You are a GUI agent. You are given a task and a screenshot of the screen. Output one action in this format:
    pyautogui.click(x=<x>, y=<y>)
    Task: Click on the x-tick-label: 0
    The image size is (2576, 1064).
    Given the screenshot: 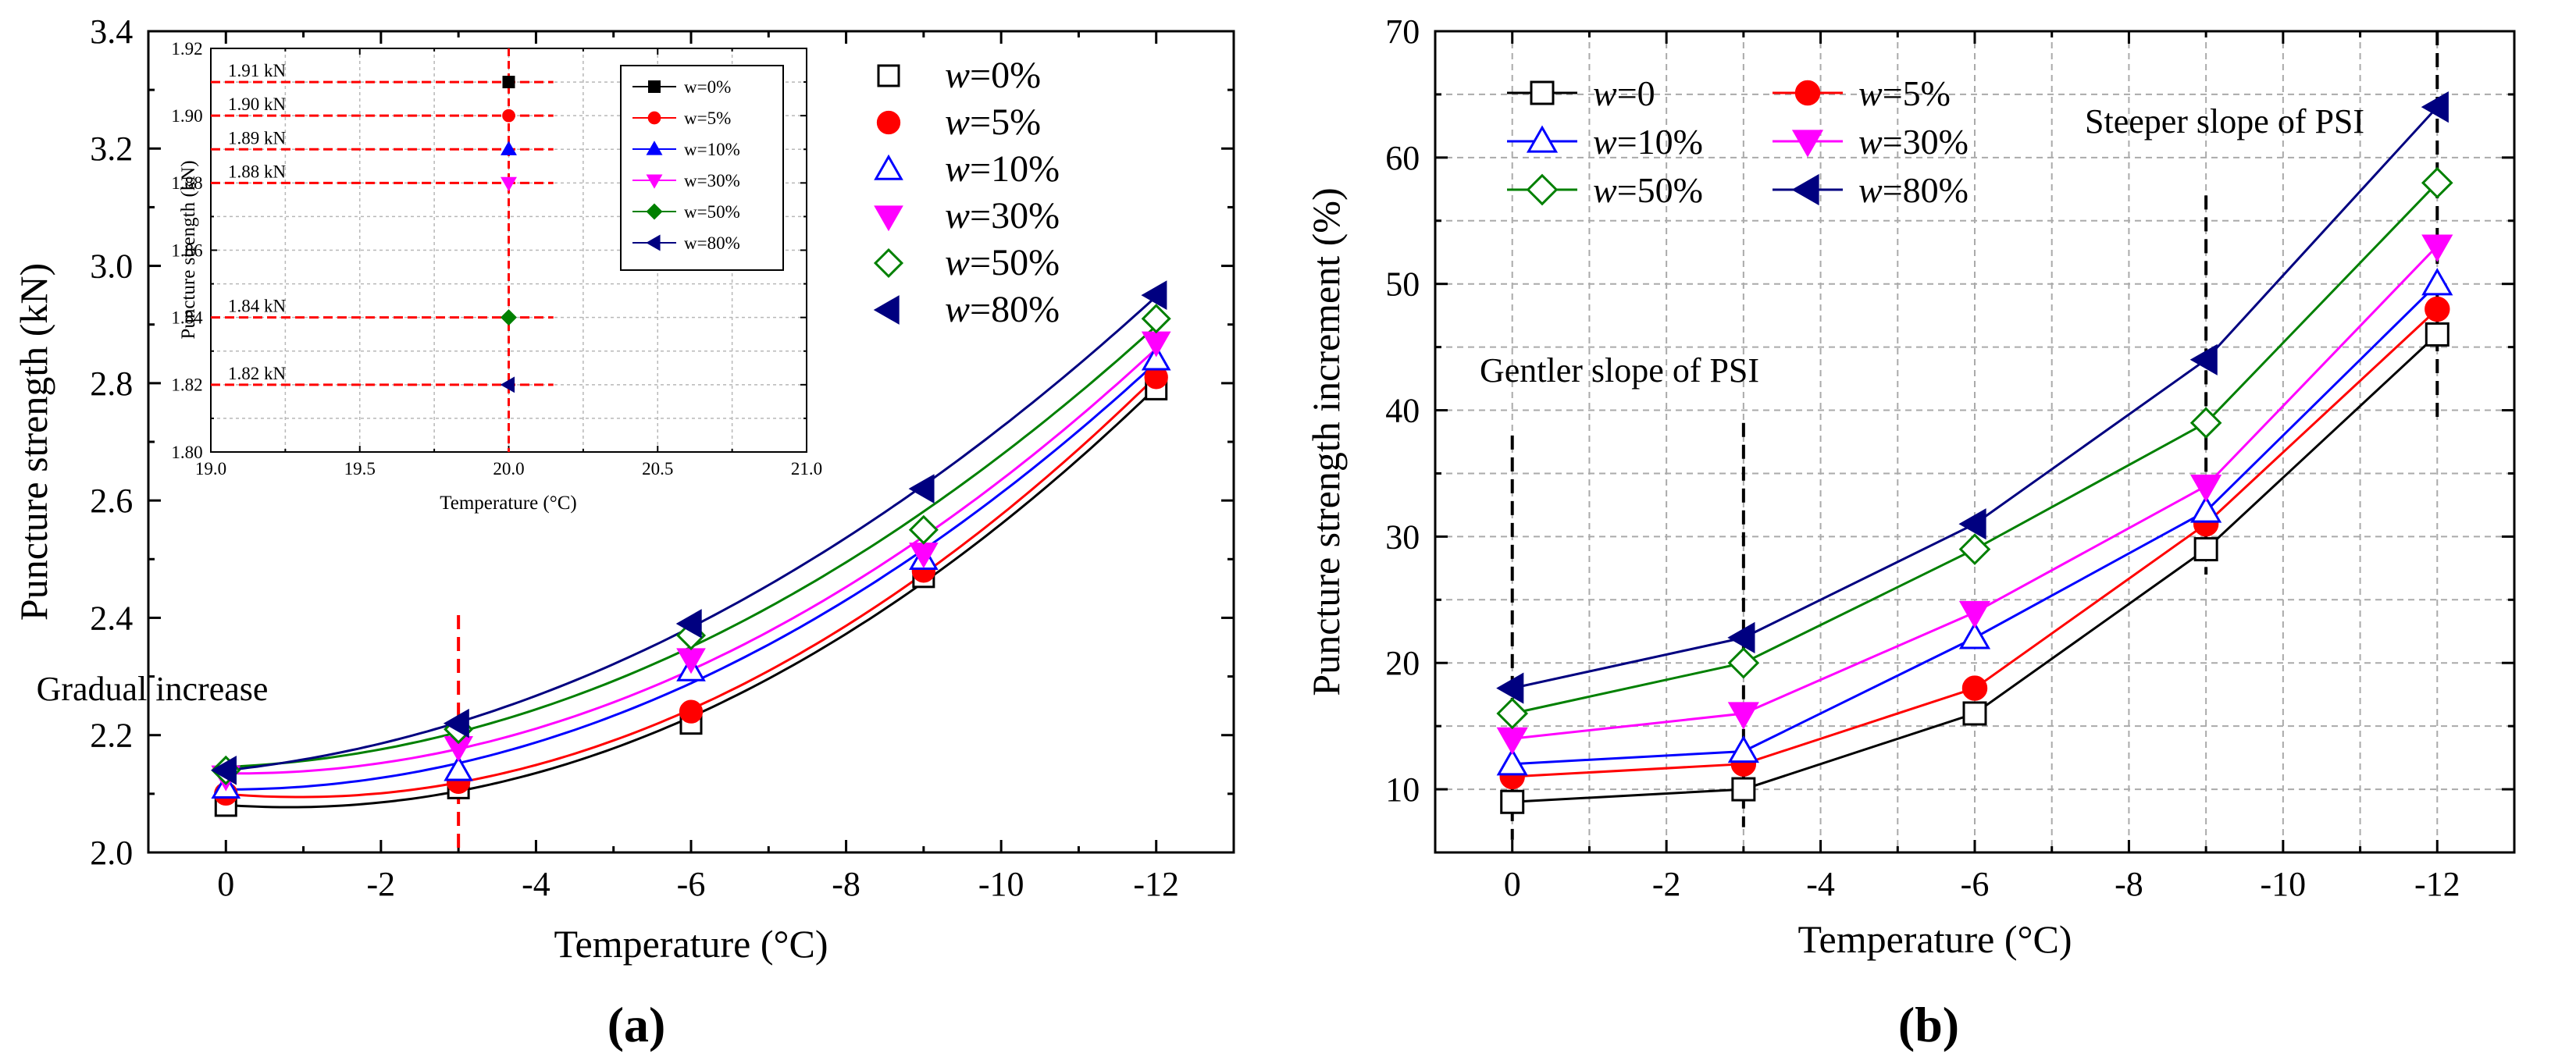 What is the action you would take?
    pyautogui.click(x=225, y=884)
    